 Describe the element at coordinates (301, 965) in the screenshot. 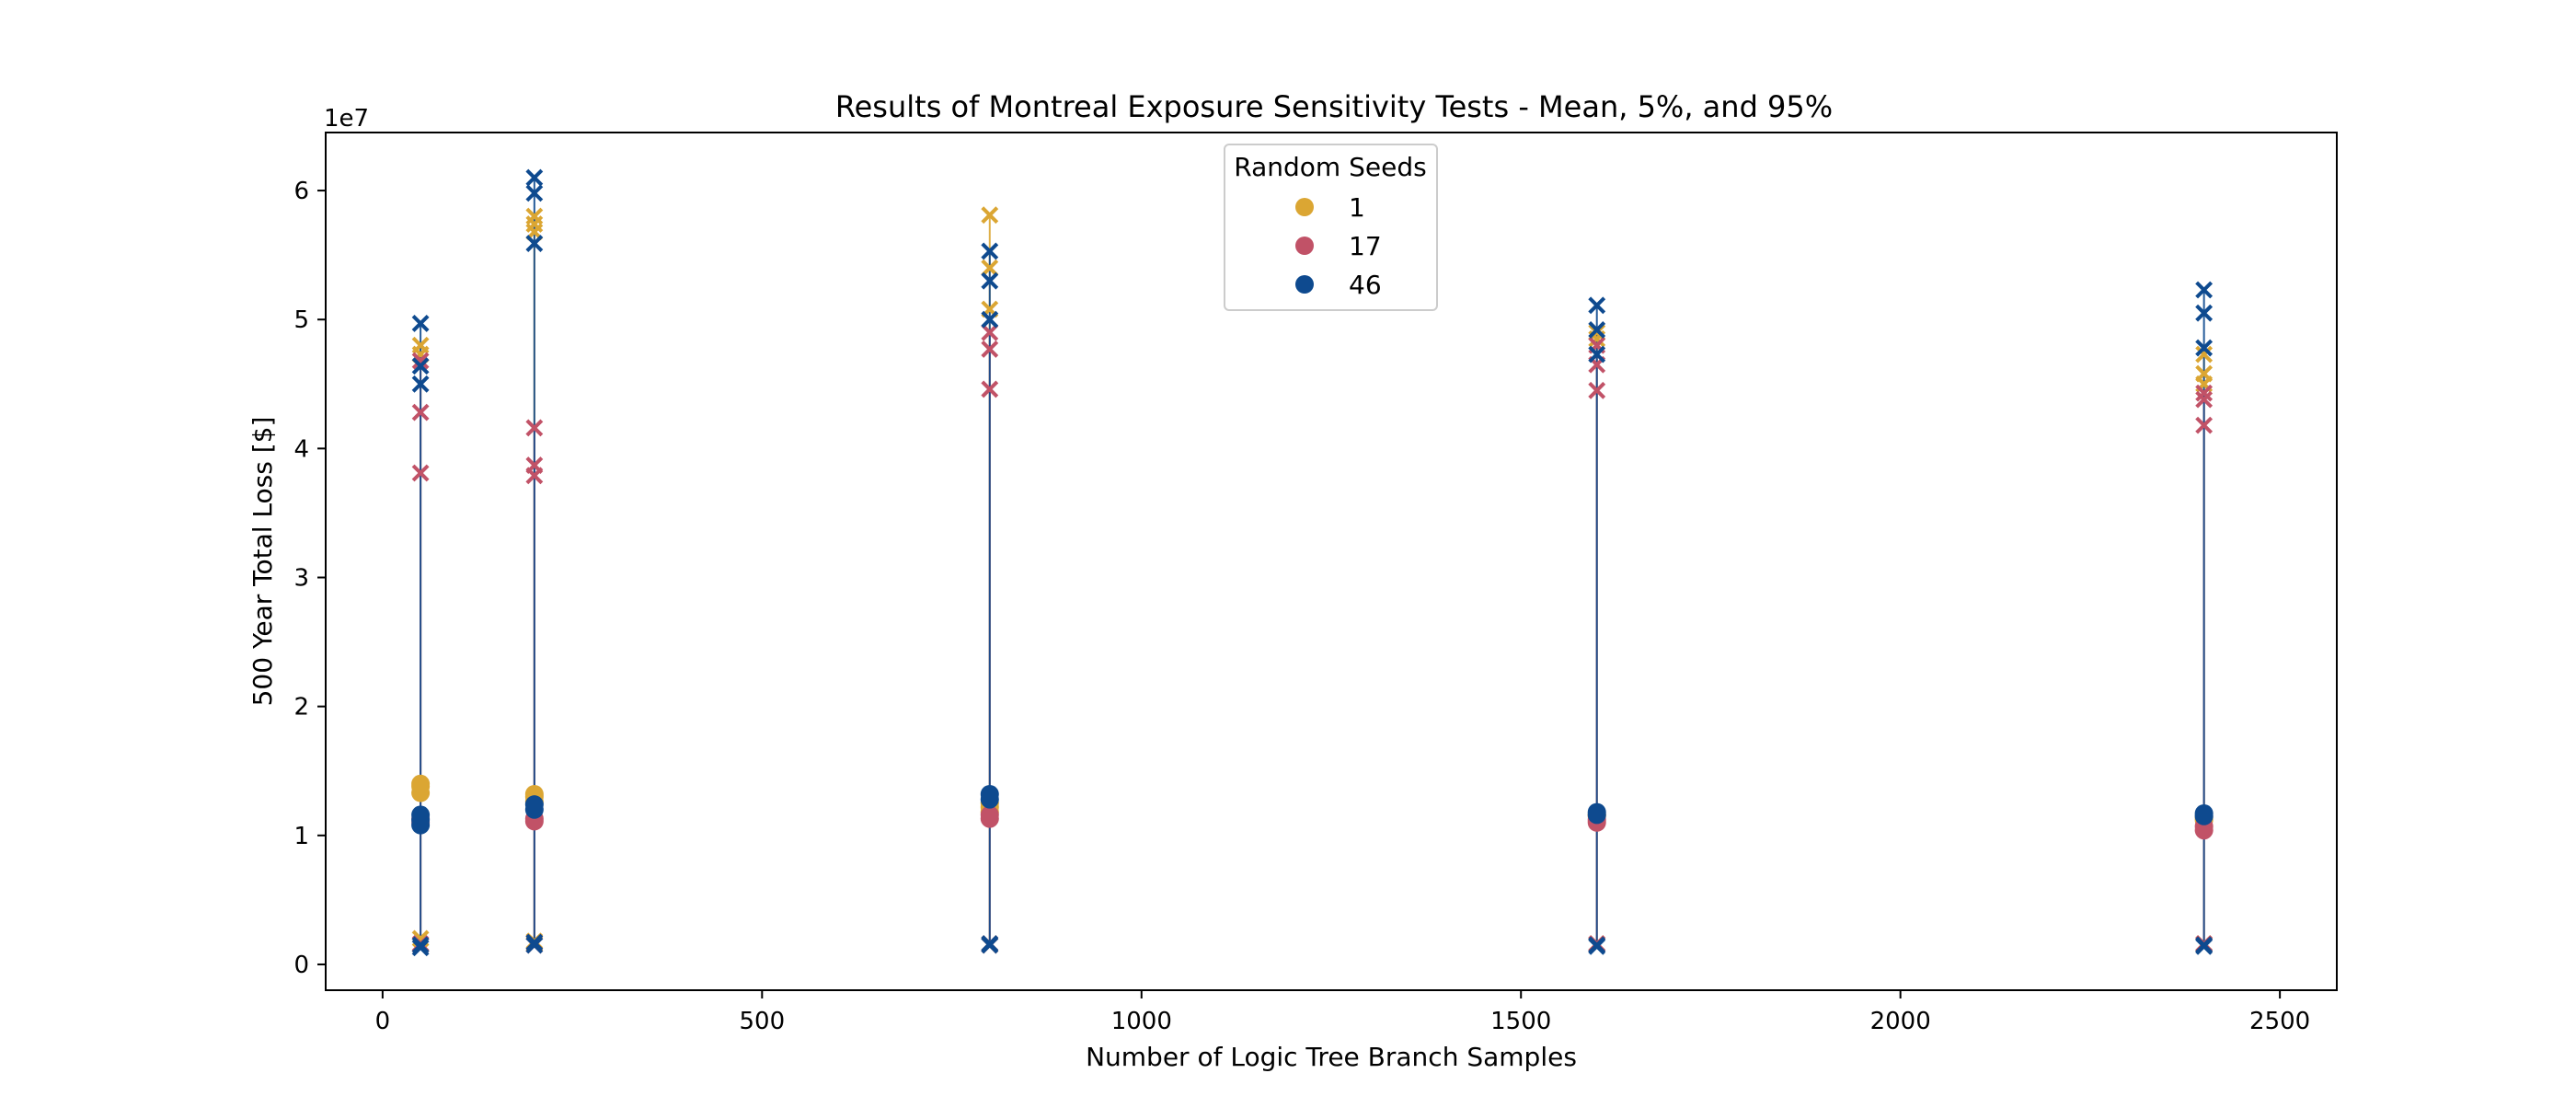

I see `y-tick-label: 0` at that location.